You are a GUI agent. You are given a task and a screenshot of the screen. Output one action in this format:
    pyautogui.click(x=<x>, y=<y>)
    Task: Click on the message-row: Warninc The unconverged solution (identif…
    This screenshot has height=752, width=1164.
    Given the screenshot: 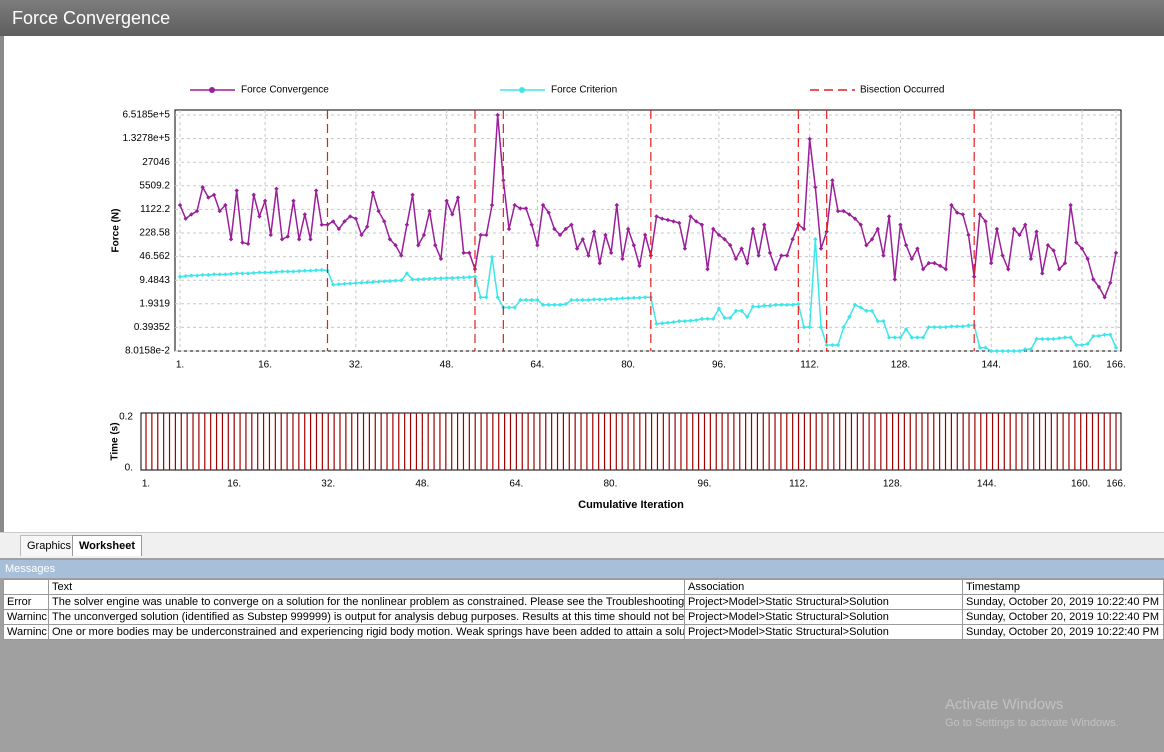 What is the action you would take?
    pyautogui.click(x=583, y=617)
    